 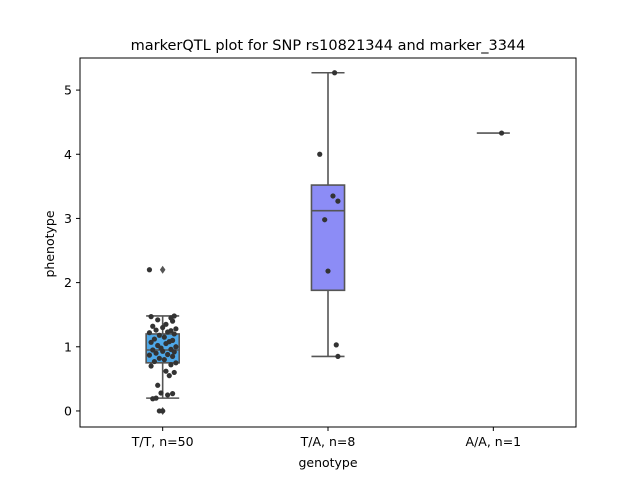 What do you see at coordinates (68, 282) in the screenshot?
I see `y-tick-label: 2` at bounding box center [68, 282].